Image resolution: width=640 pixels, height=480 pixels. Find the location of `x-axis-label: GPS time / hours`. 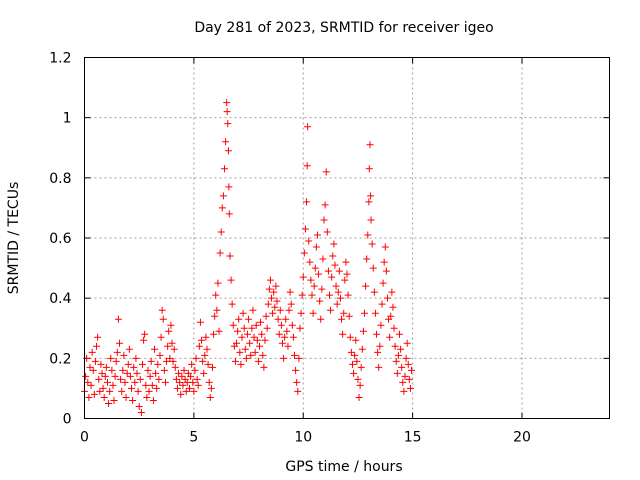

x-axis-label: GPS time / hours is located at coordinates (343, 467).